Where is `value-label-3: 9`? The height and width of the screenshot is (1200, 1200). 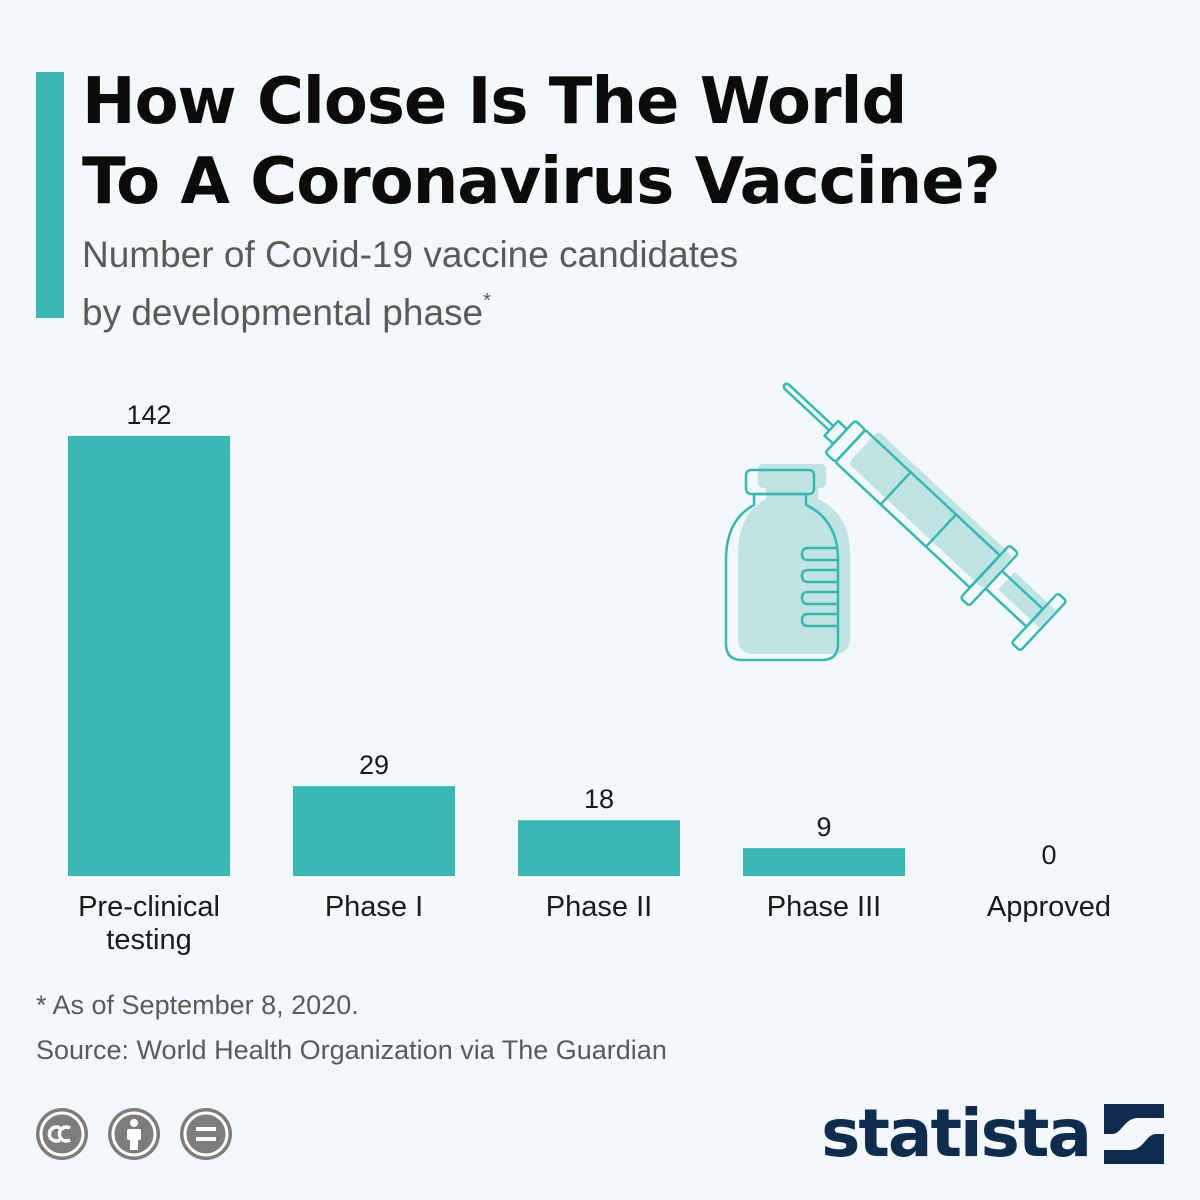
value-label-3: 9 is located at coordinates (823, 827).